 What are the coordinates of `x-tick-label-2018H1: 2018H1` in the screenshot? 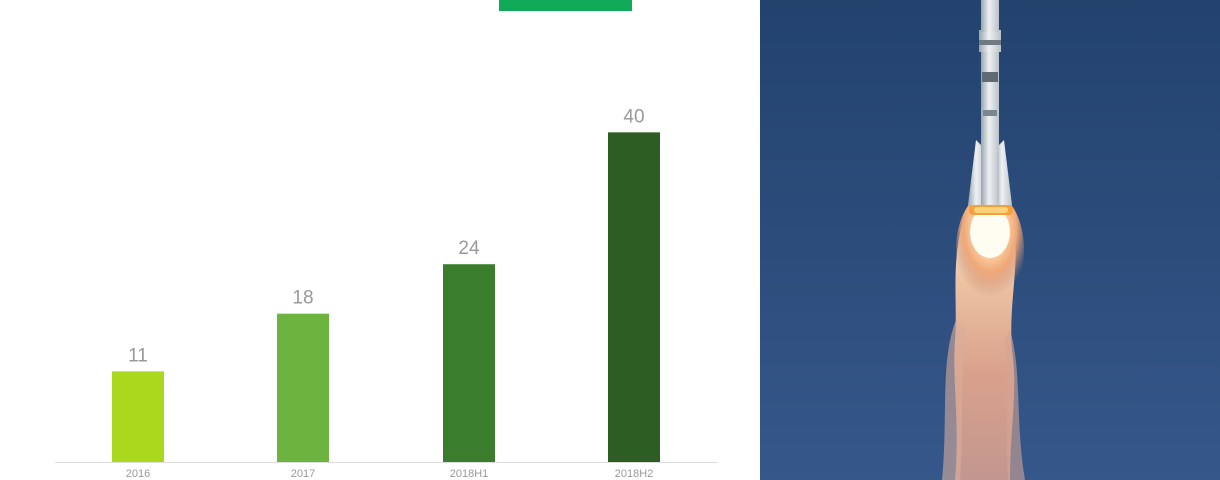 It's located at (469, 474).